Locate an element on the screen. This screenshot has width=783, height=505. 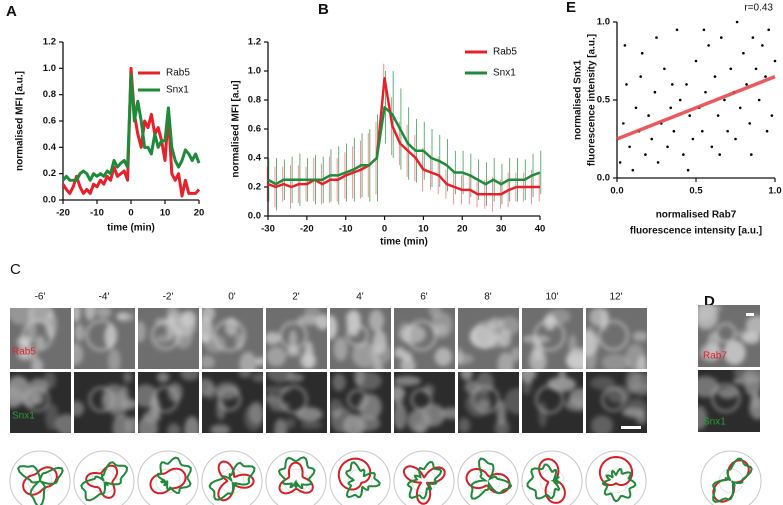
panel-letter: C is located at coordinates (15, 269).